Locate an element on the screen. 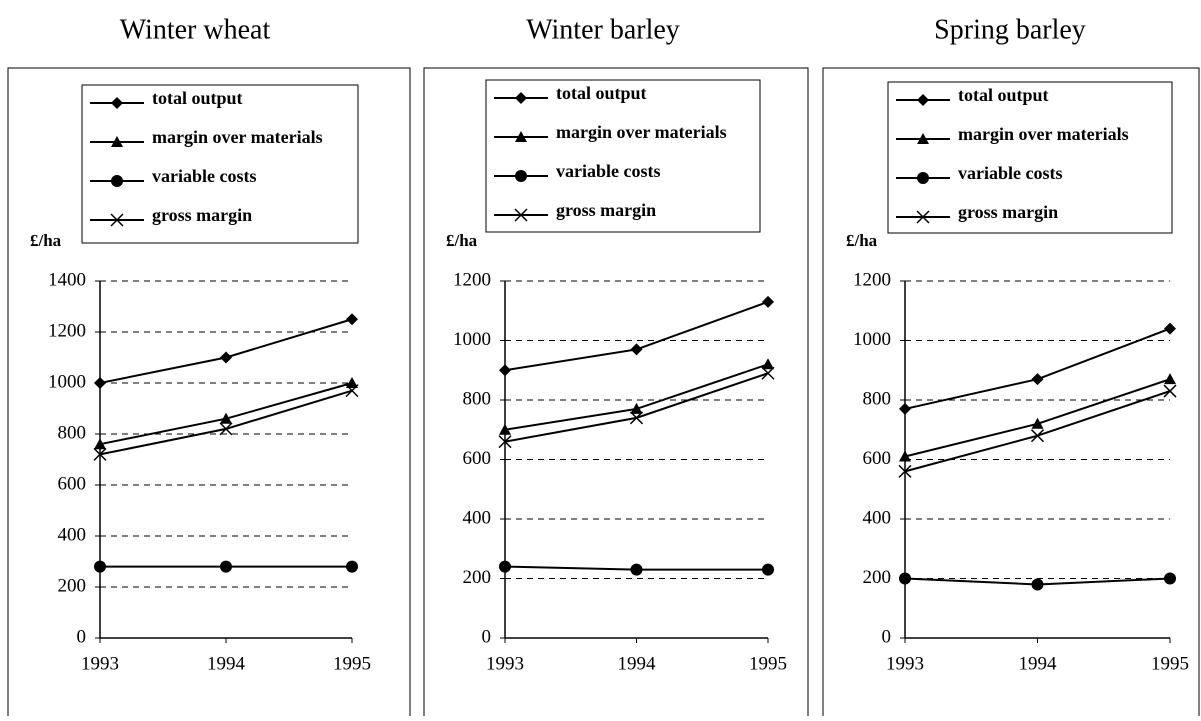 This screenshot has height=721, width=1201. chart-title: Winter wheat is located at coordinates (195, 29).